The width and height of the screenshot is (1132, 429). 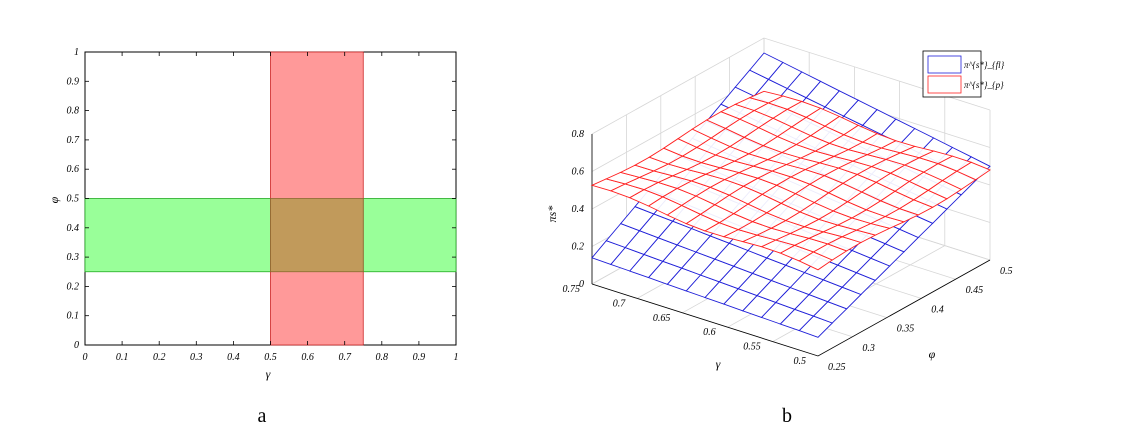 What do you see at coordinates (196, 357) in the screenshot?
I see `x-tick-label: 0.3` at bounding box center [196, 357].